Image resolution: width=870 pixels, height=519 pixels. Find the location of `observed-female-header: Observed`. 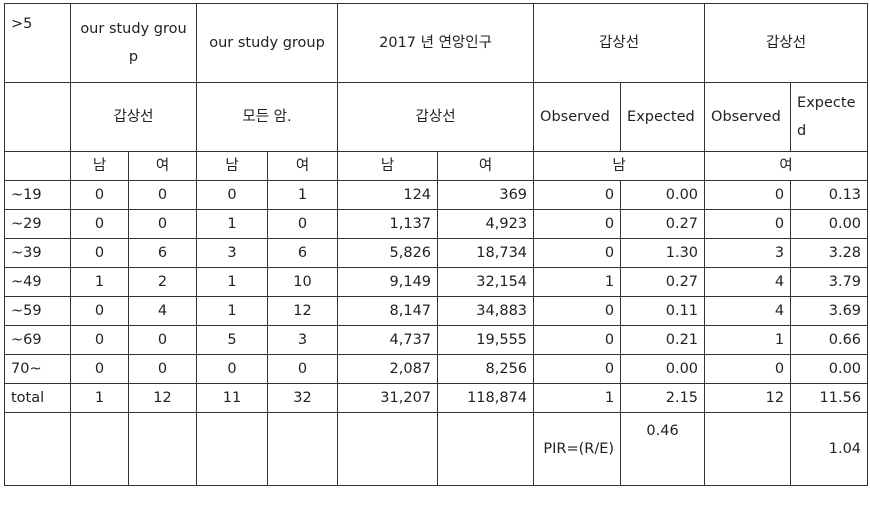

observed-female-header: Observed is located at coordinates (748, 117).